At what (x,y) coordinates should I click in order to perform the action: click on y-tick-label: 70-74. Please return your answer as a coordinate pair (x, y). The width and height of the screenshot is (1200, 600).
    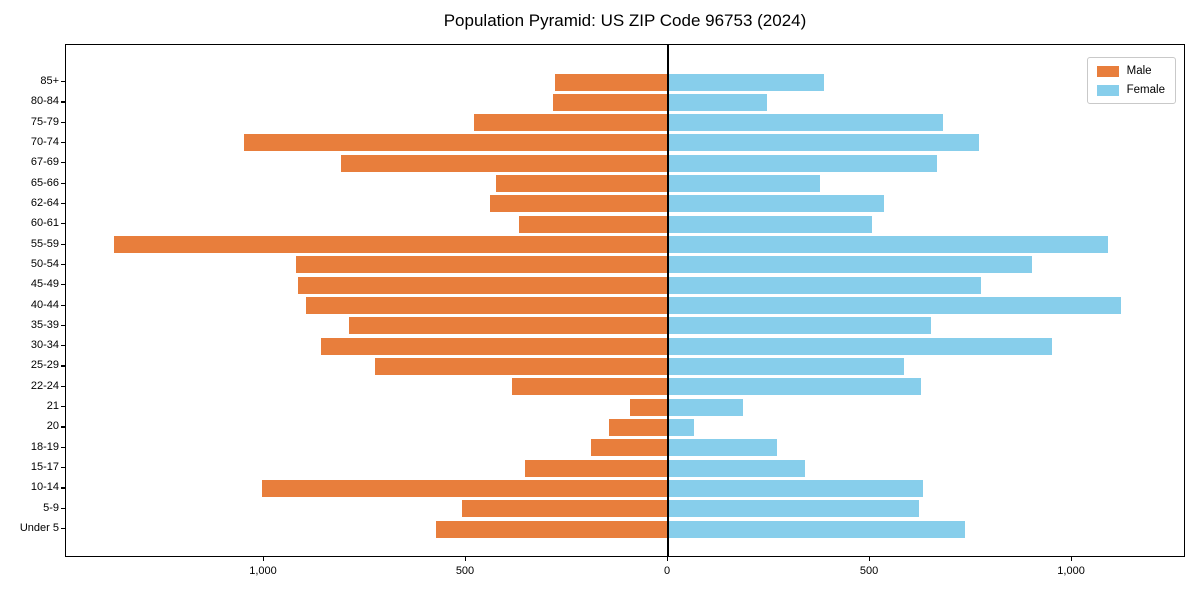
    Looking at the image, I should click on (44, 141).